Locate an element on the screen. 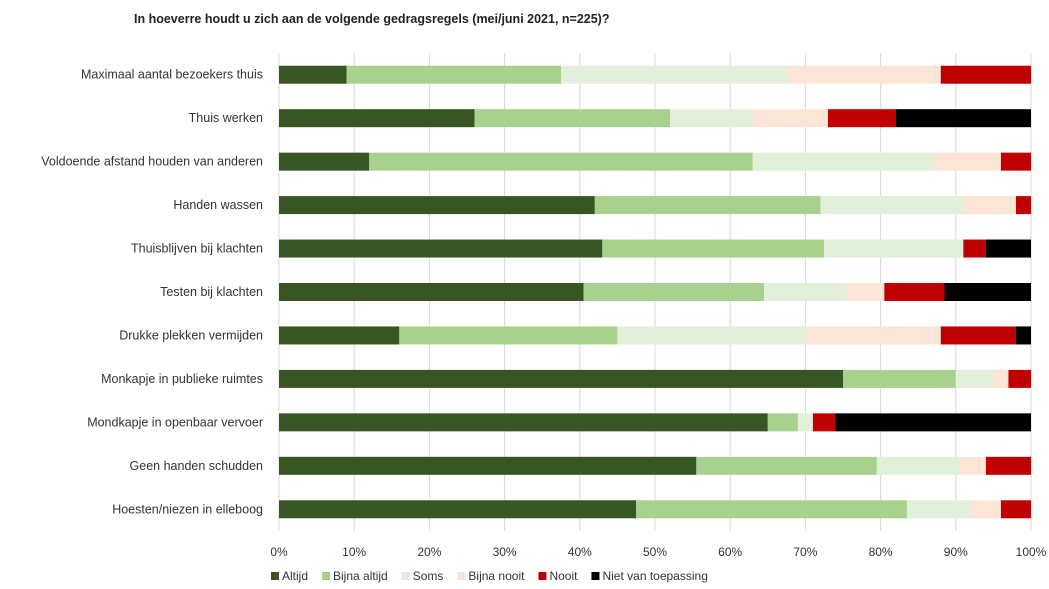  category-label: Geen handen schudden is located at coordinates (196, 466).